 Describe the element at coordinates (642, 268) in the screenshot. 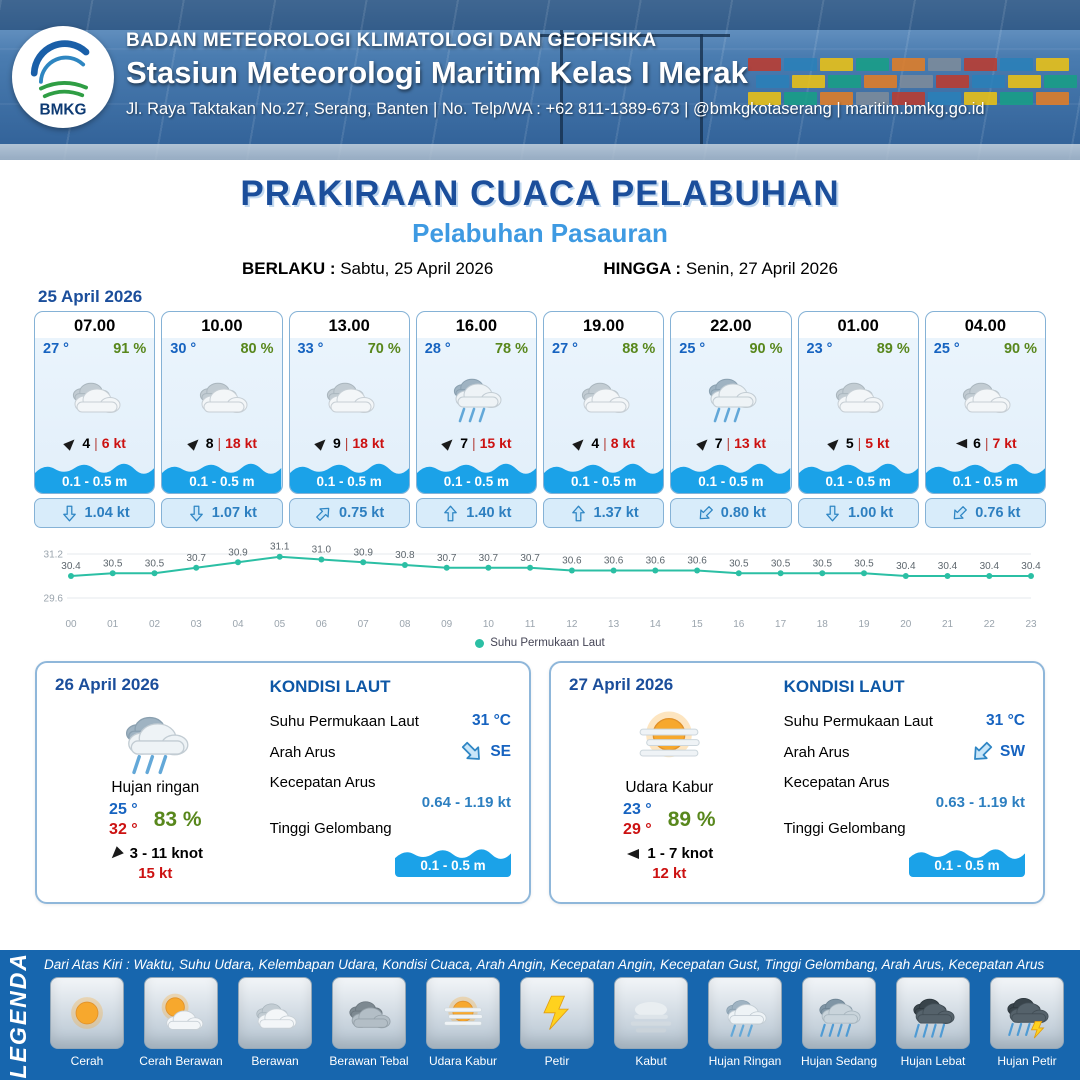

I see `valid-until-label: HINGGA :` at that location.